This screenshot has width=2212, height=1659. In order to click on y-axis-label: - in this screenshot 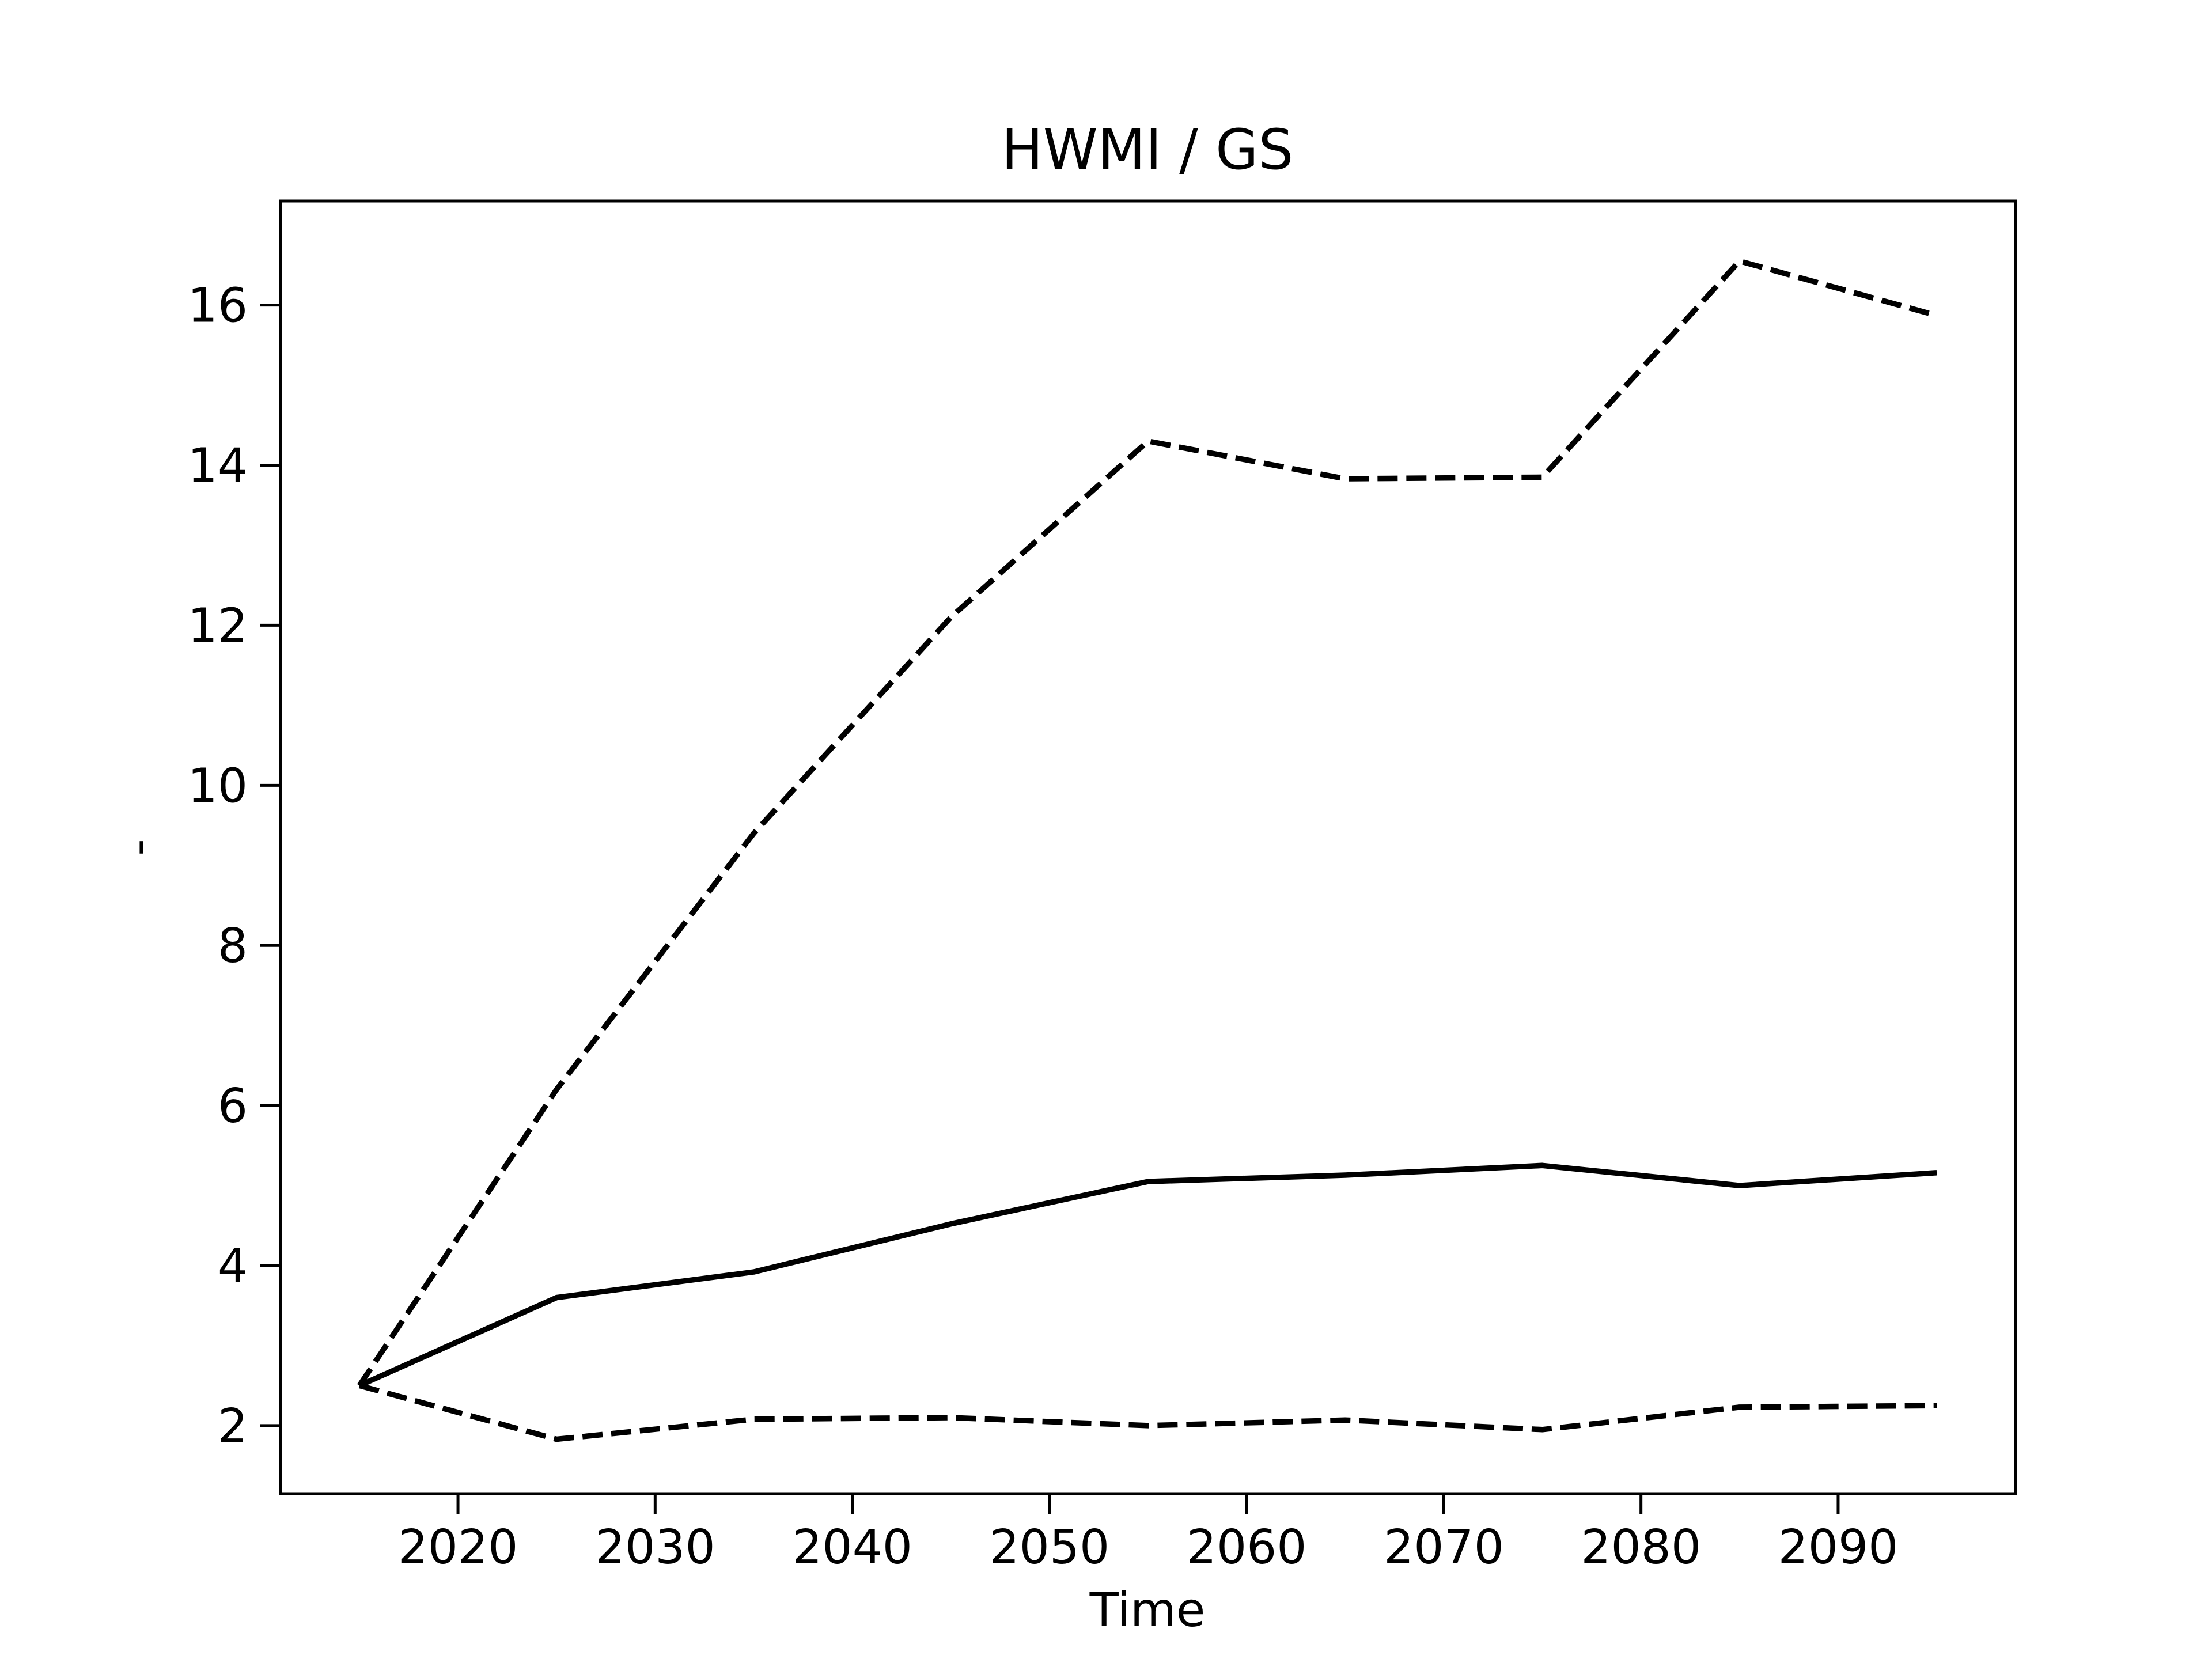, I will do `click(138, 847)`.